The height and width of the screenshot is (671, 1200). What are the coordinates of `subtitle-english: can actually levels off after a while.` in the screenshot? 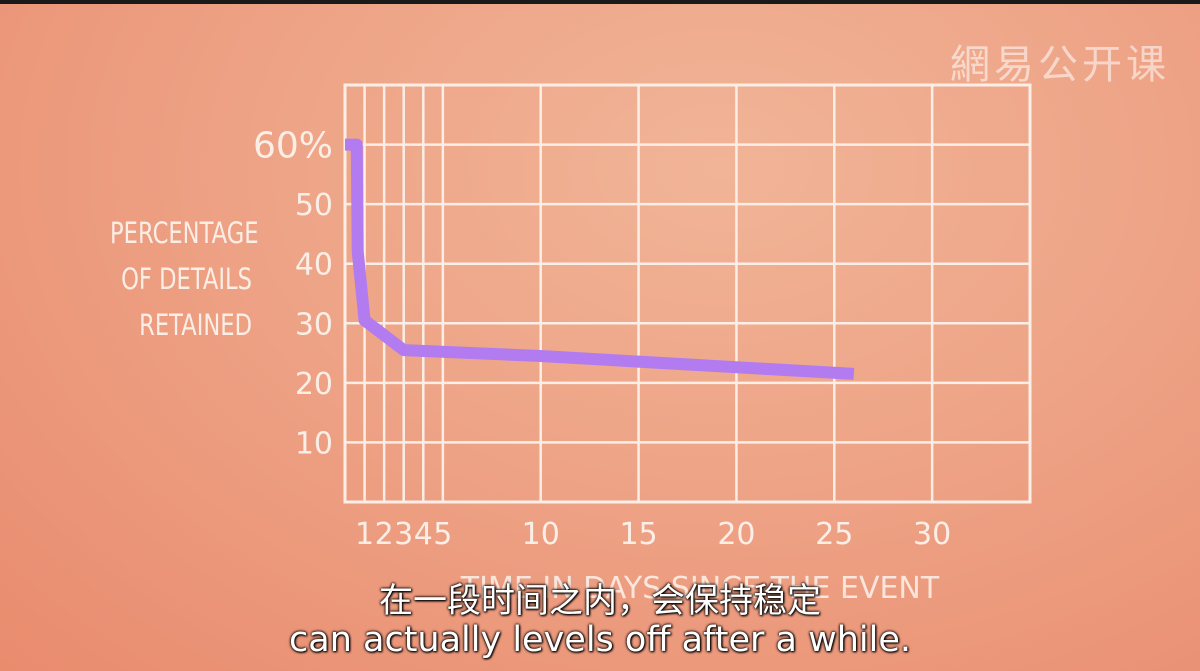 It's located at (600, 640).